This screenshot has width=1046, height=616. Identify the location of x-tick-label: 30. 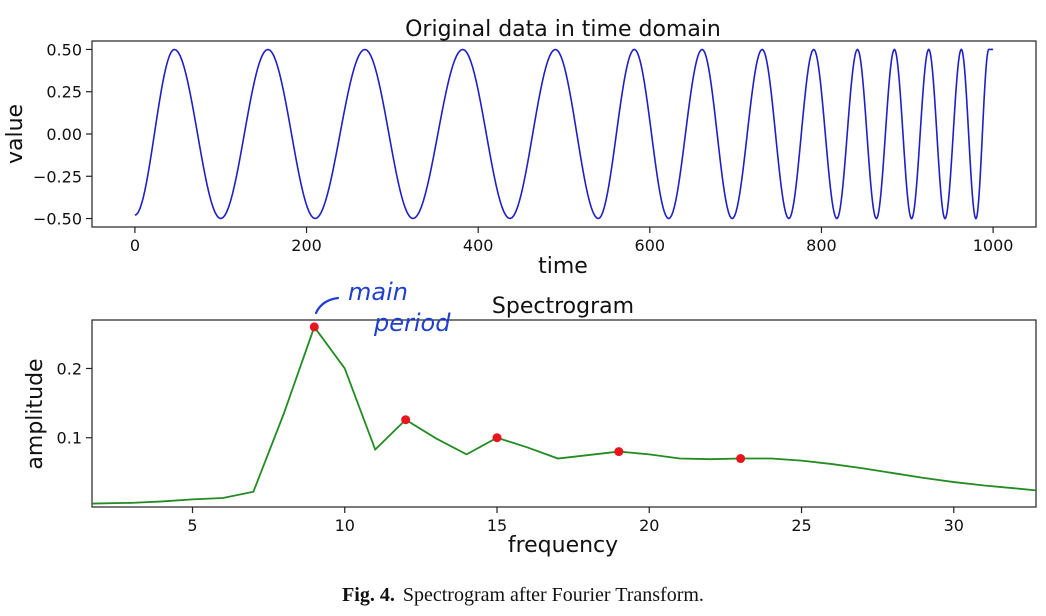
(954, 525).